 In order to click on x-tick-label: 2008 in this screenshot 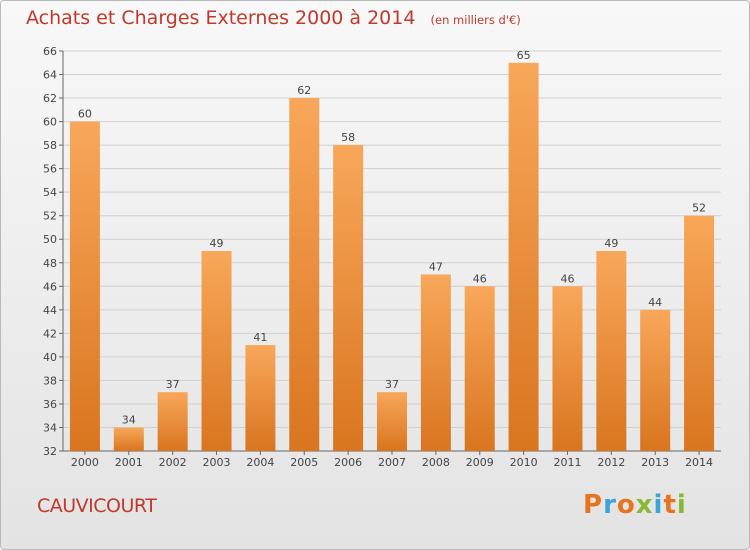, I will do `click(436, 462)`.